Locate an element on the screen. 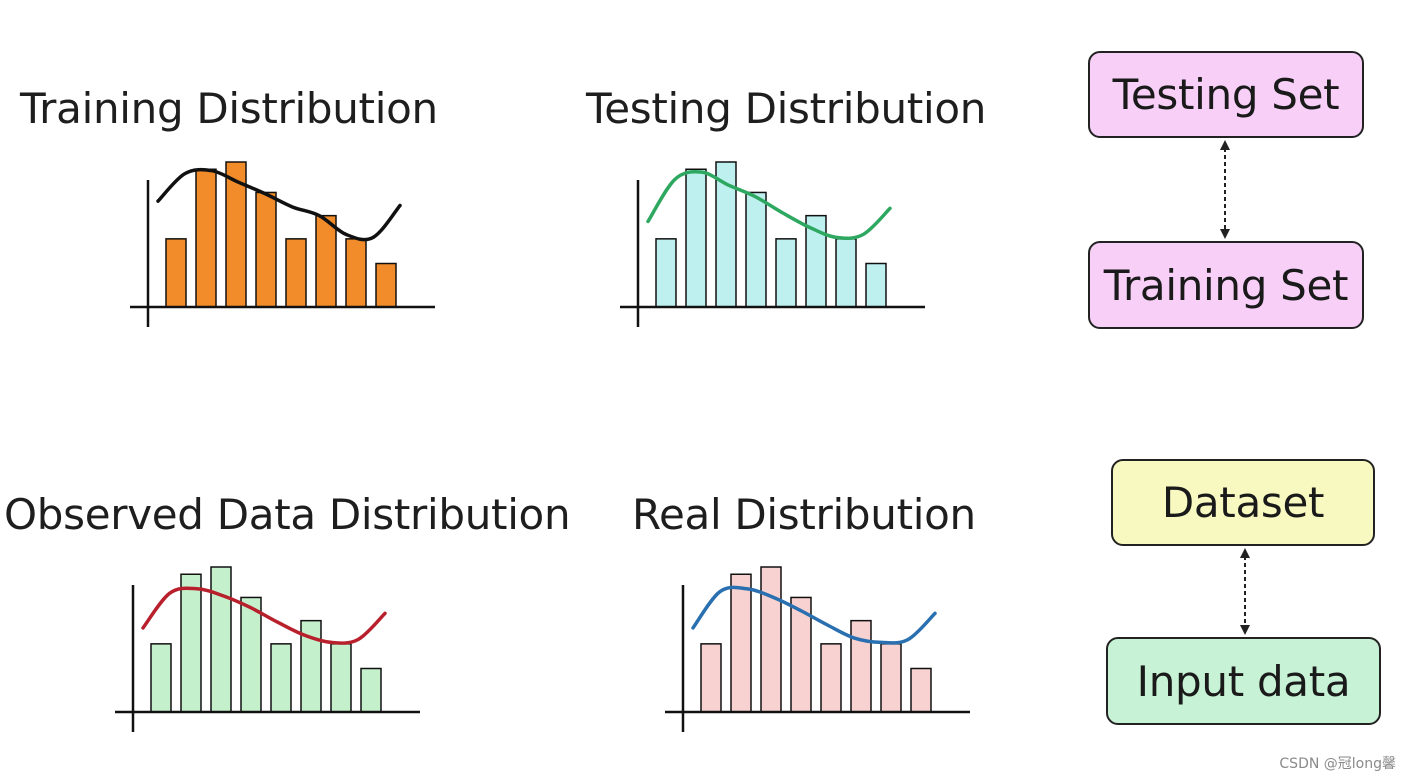 The height and width of the screenshot is (781, 1410). dataset-box: Dataset is located at coordinates (1243, 502).